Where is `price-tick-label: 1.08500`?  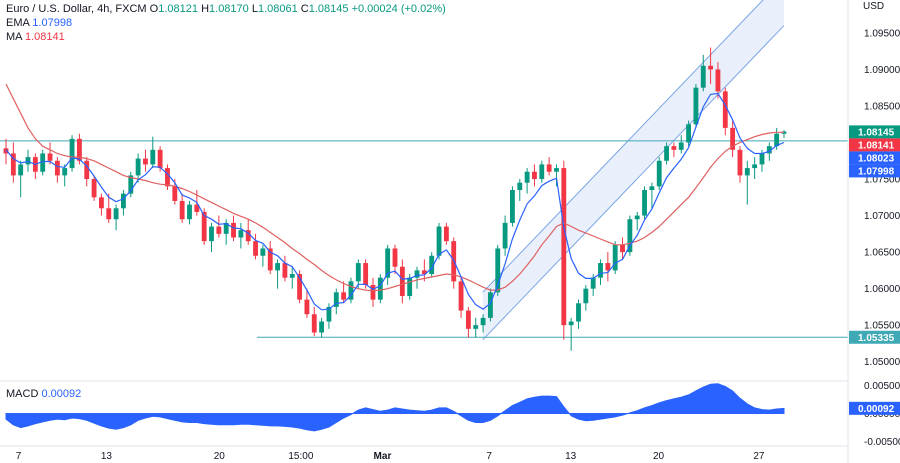
price-tick-label: 1.08500 is located at coordinates (882, 106).